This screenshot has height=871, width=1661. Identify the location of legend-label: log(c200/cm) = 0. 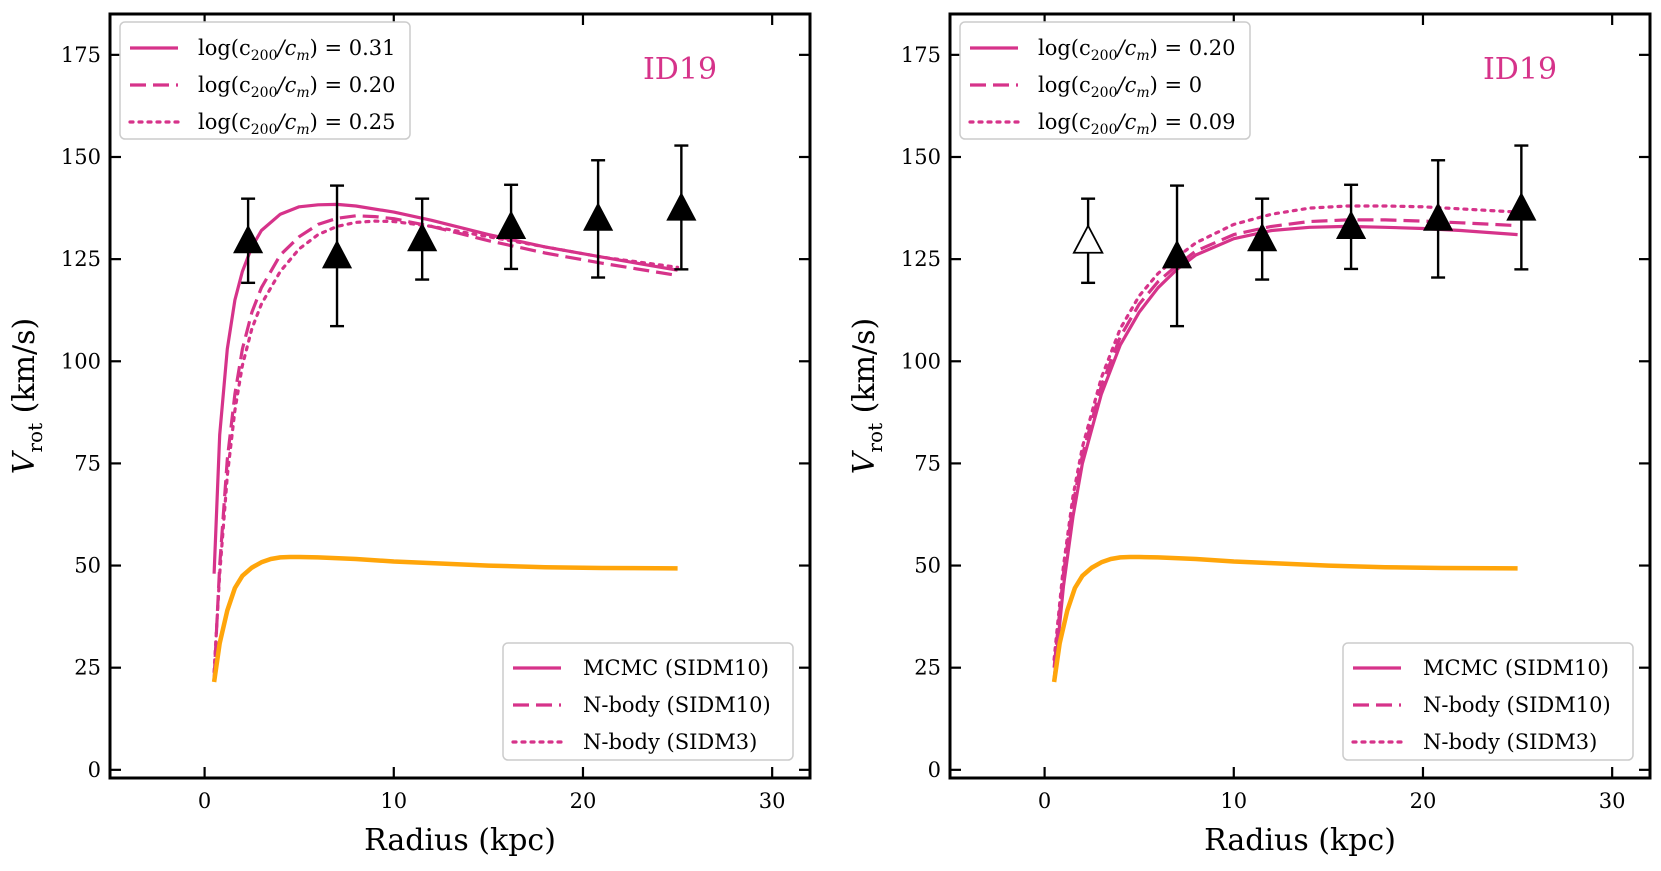
(1120, 87).